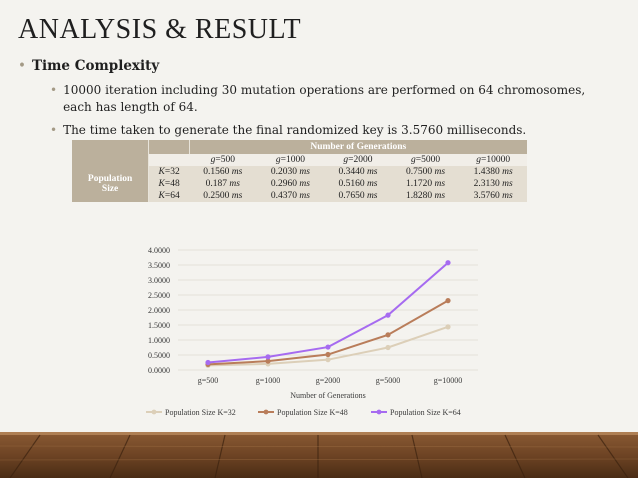 The width and height of the screenshot is (638, 478). I want to click on table-cell: 0.1560 ms, so click(223, 172).